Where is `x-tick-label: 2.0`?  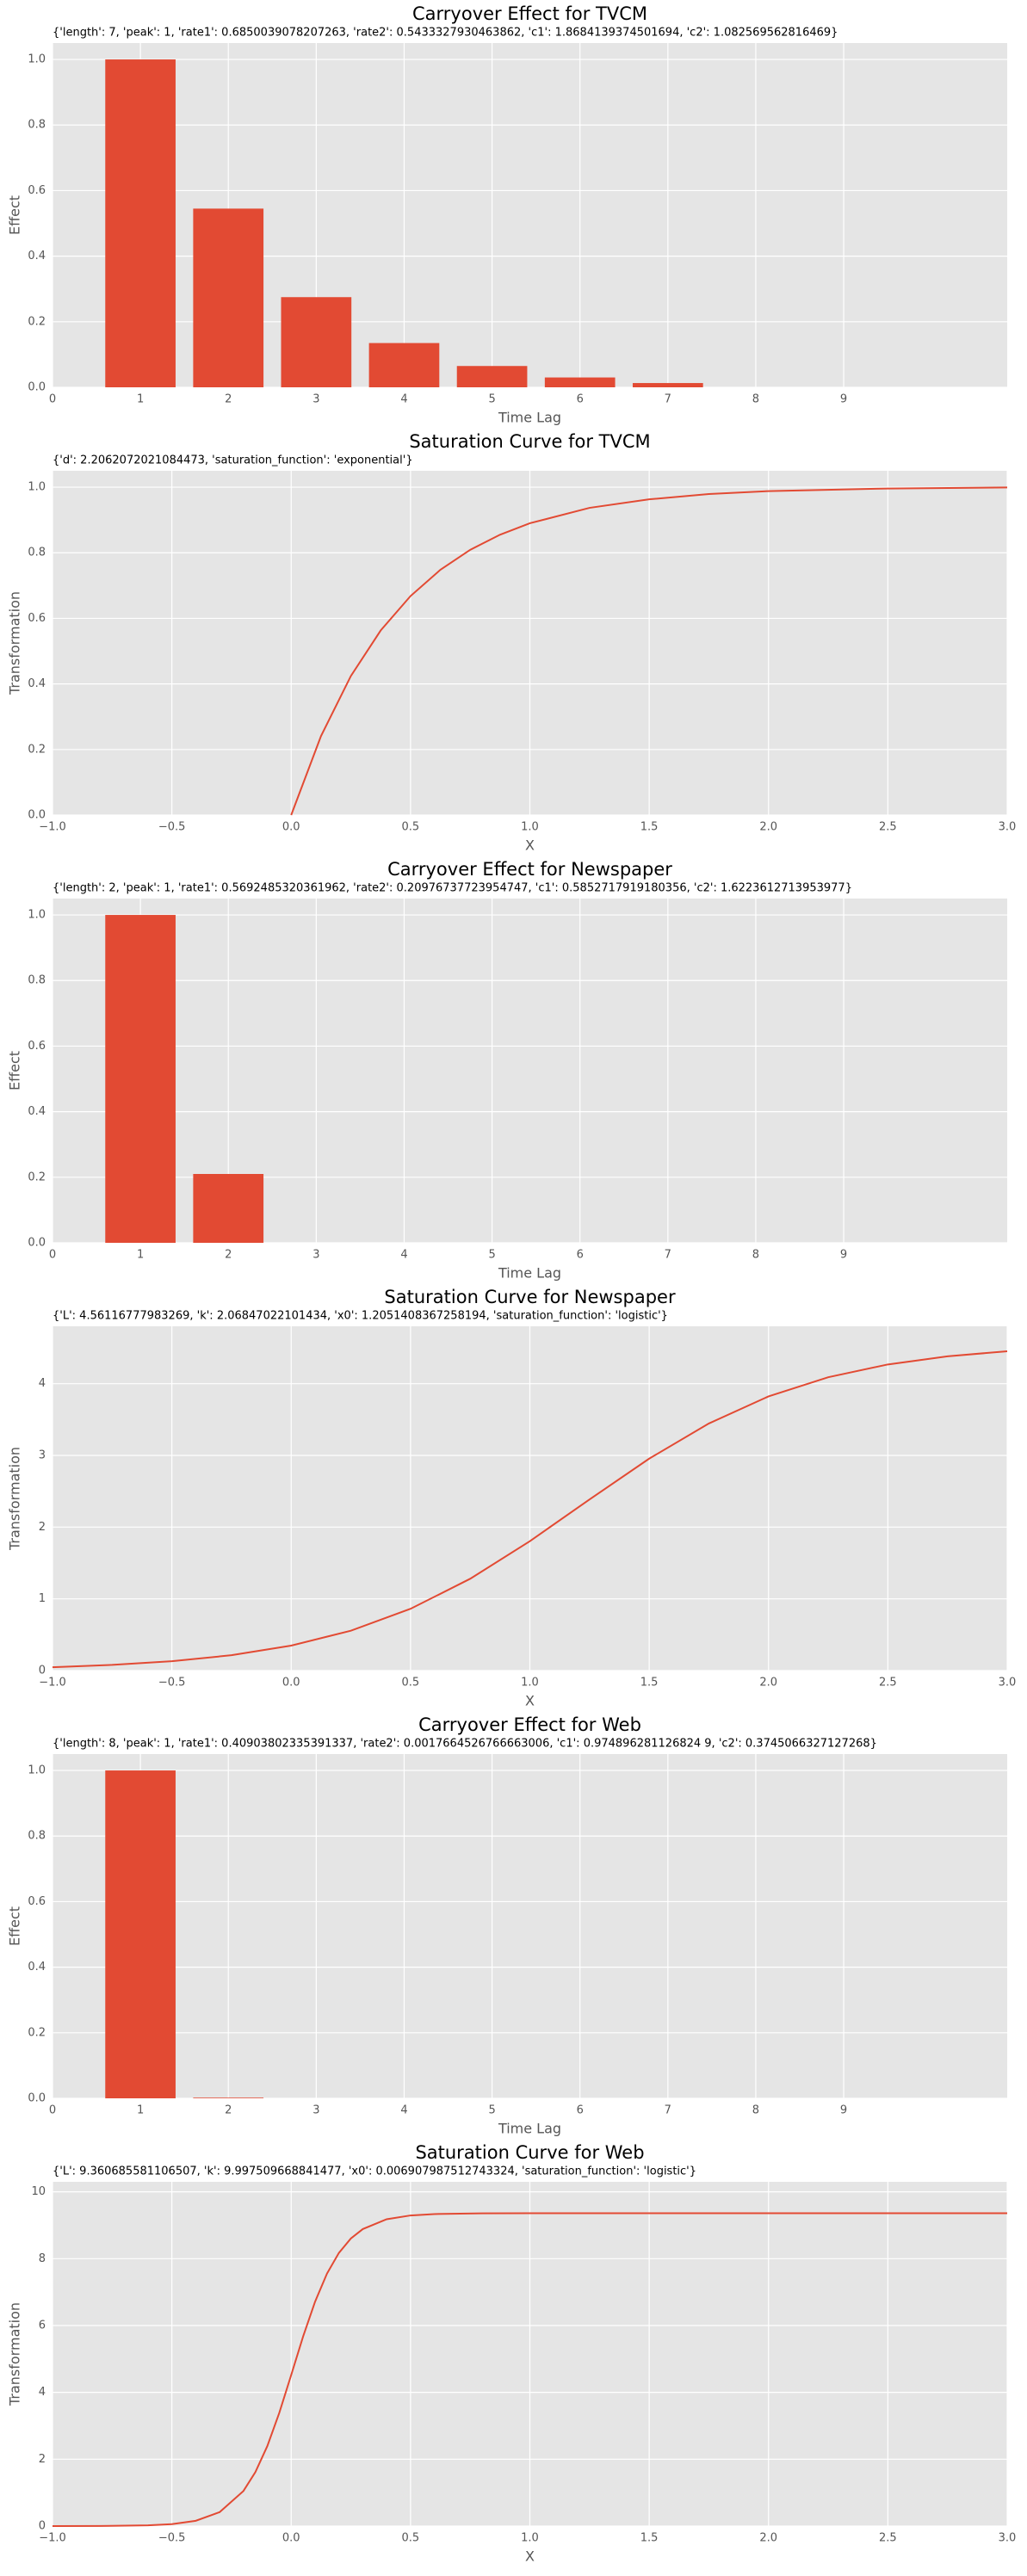 x-tick-label: 2.0 is located at coordinates (768, 1683).